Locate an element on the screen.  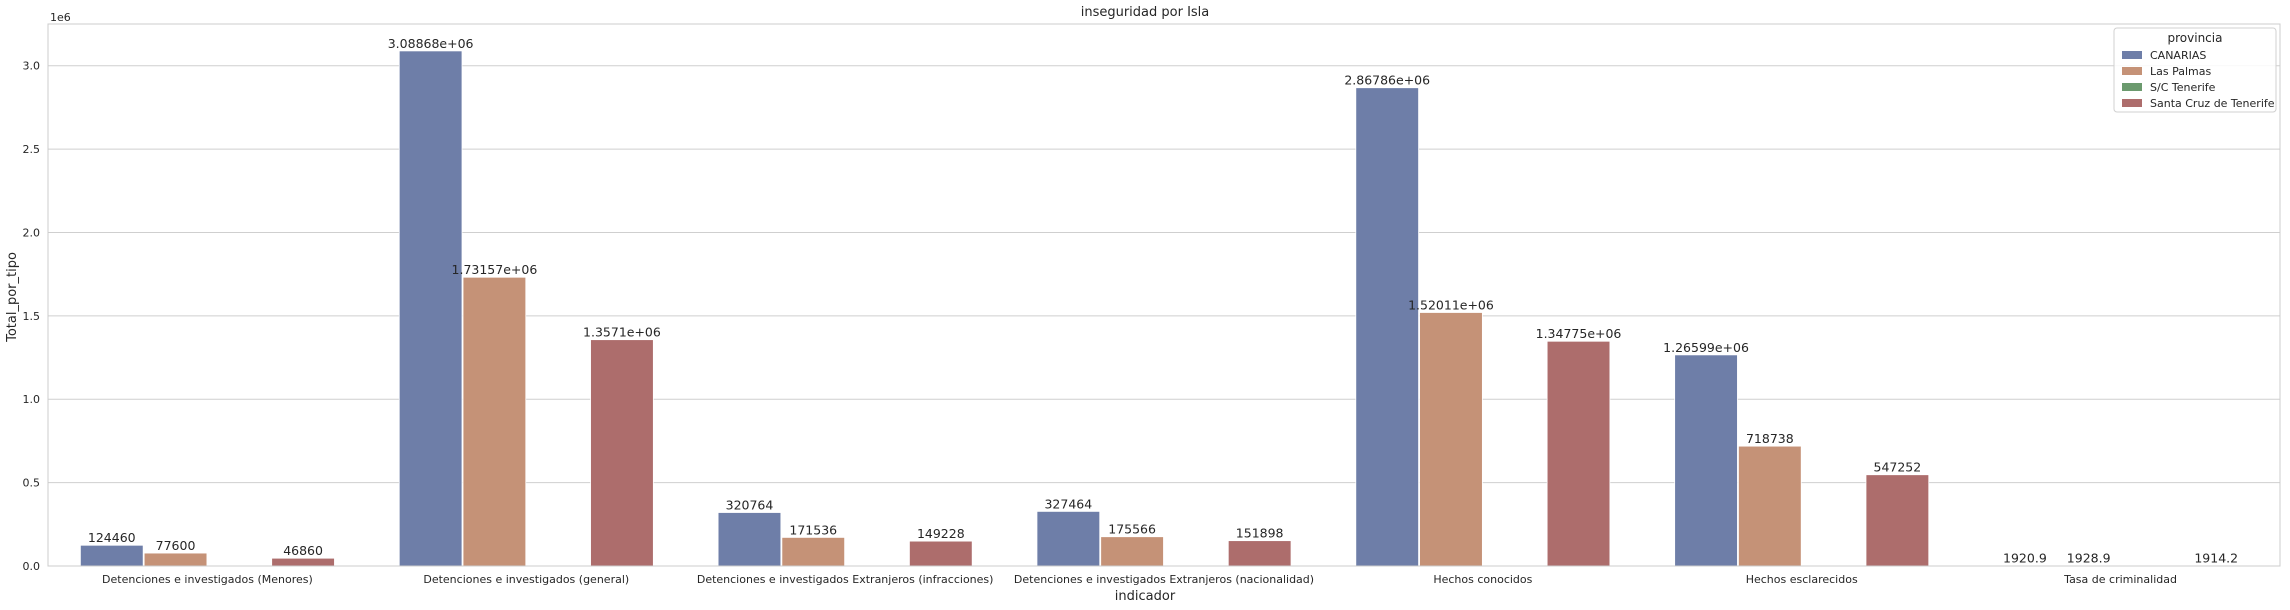
bar-value-label: 175566 is located at coordinates (1132, 529).